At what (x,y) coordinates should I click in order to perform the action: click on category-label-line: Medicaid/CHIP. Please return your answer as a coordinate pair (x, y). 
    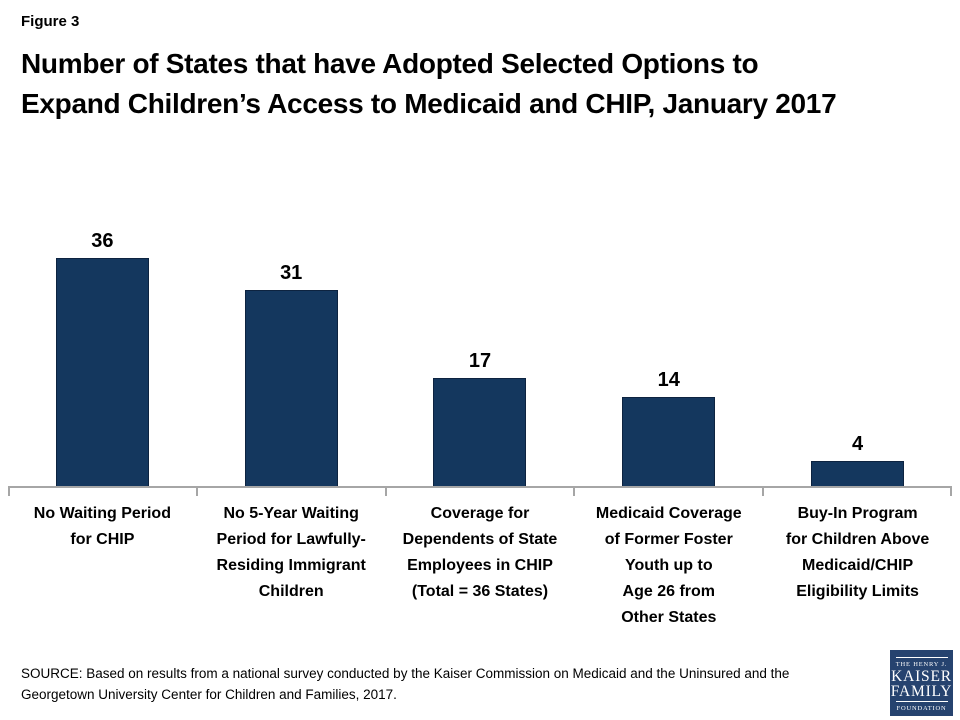
    Looking at the image, I should click on (858, 565).